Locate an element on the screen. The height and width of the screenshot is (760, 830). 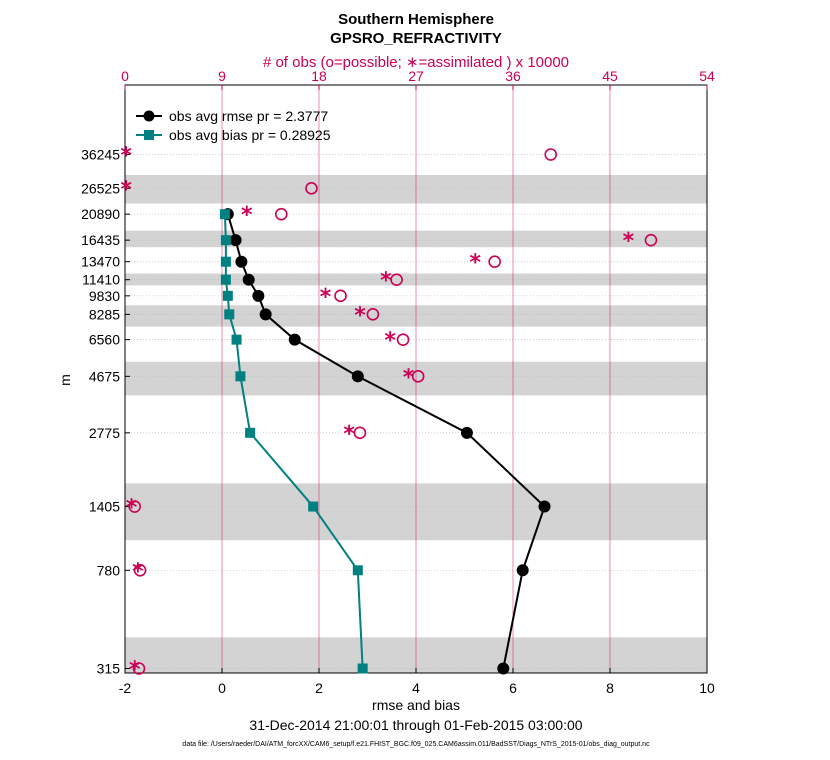
top-x-tick-label-6: 54 is located at coordinates (707, 76).